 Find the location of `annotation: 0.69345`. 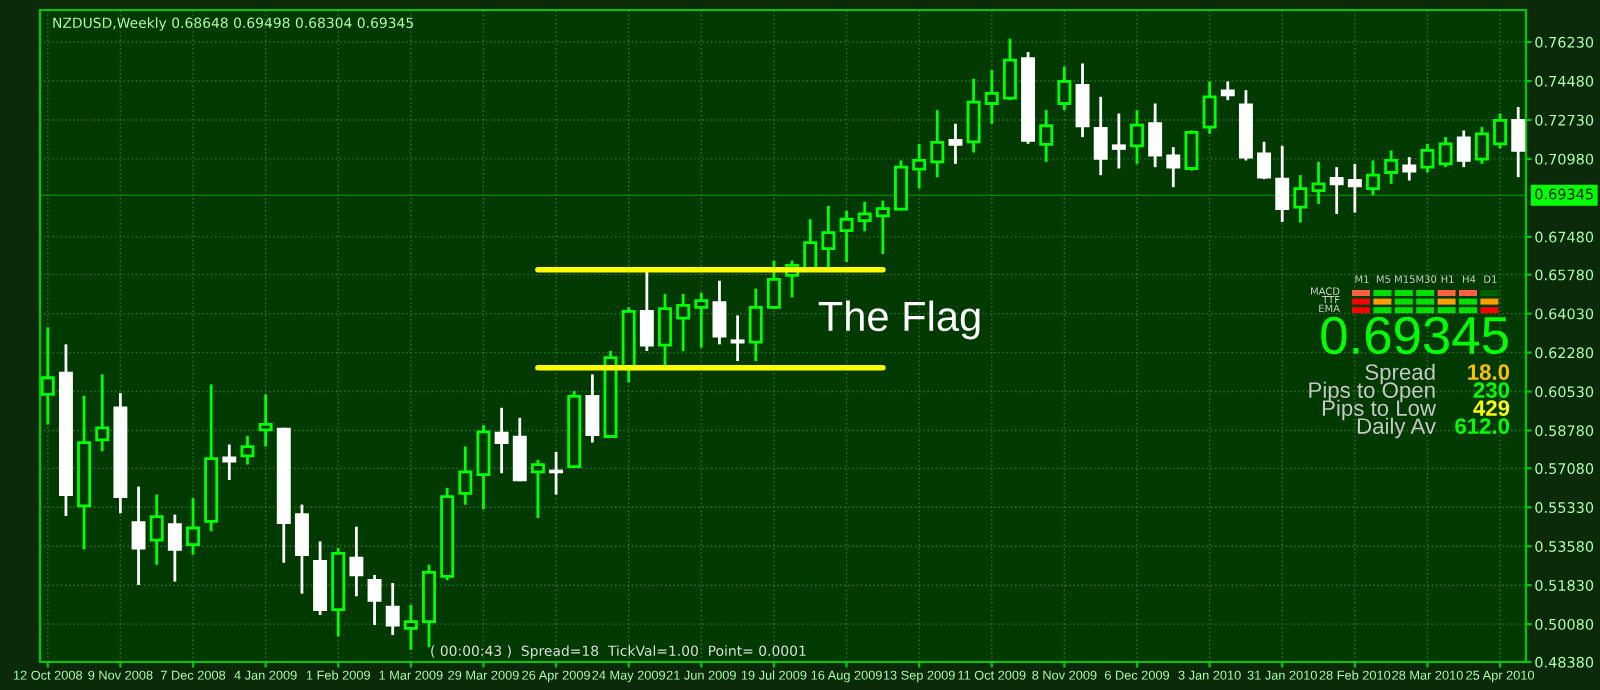

annotation: 0.69345 is located at coordinates (1414, 335).